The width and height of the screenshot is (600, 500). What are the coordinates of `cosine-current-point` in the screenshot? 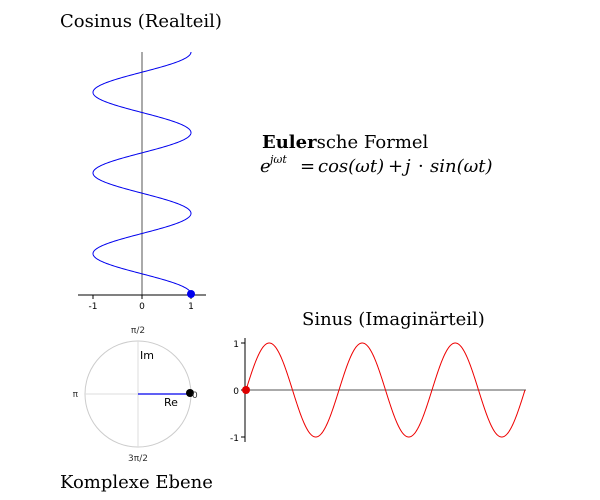 It's located at (191, 294).